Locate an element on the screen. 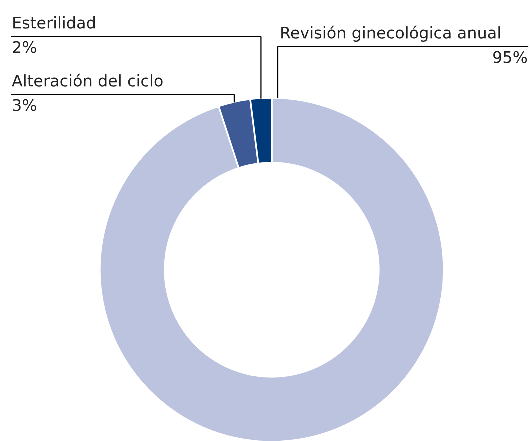 The height and width of the screenshot is (441, 532). slice-label: Revisión ginecológica anual is located at coordinates (391, 34).